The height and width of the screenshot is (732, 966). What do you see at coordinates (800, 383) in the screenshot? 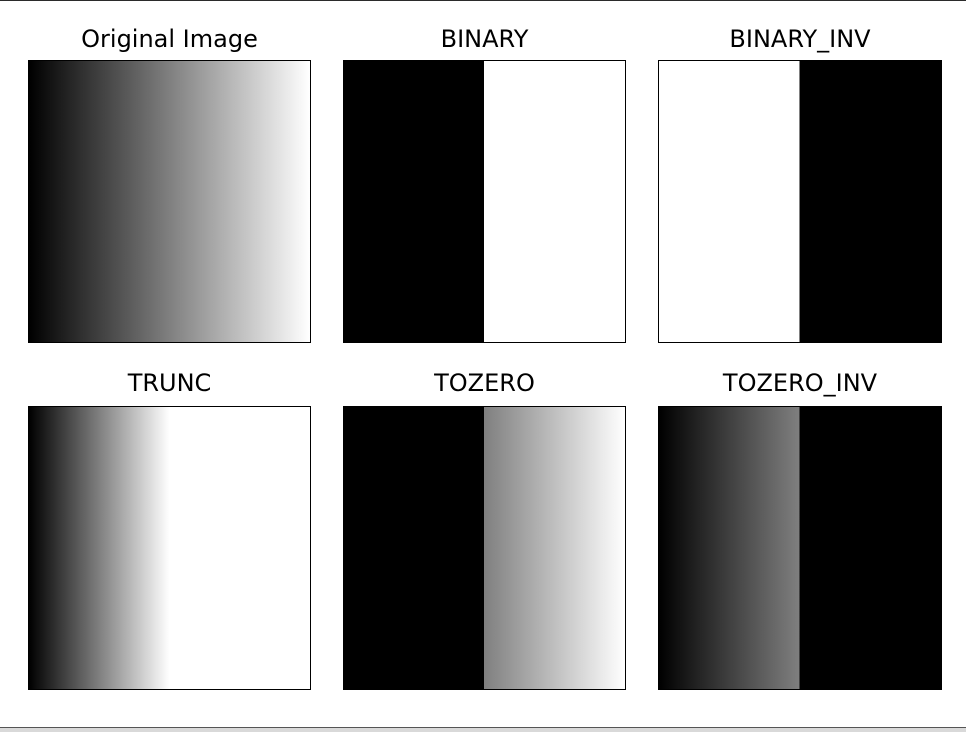
I see `panel-title: TOZERO_INV` at bounding box center [800, 383].